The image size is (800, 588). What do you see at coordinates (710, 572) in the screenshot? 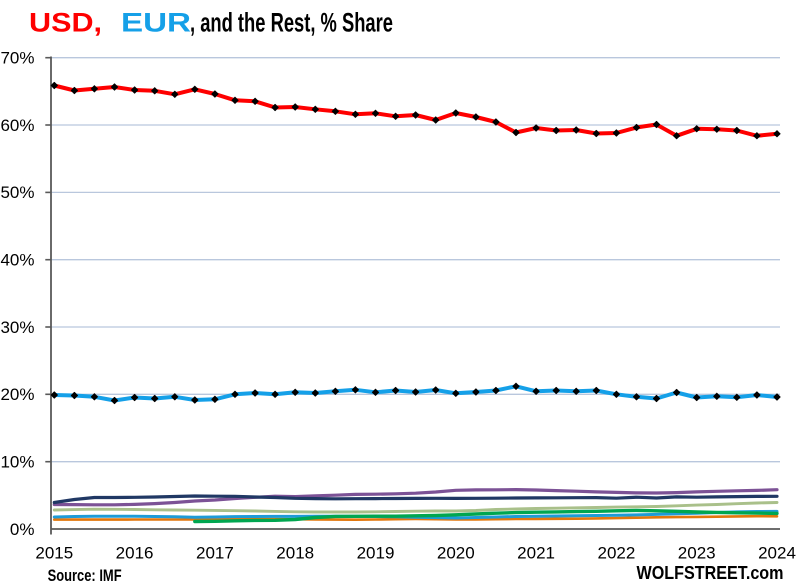
I see `svg-text: WOLFSTREET.com` at bounding box center [710, 572].